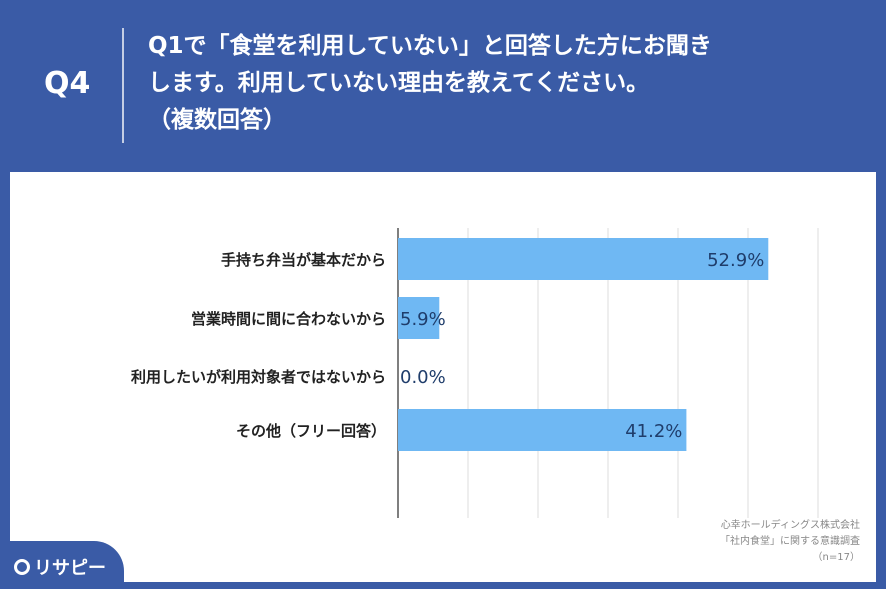 The height and width of the screenshot is (589, 886). Describe the element at coordinates (399, 83) in the screenshot. I see `question-line-2: します。利用していない理由を教えてください。` at that location.